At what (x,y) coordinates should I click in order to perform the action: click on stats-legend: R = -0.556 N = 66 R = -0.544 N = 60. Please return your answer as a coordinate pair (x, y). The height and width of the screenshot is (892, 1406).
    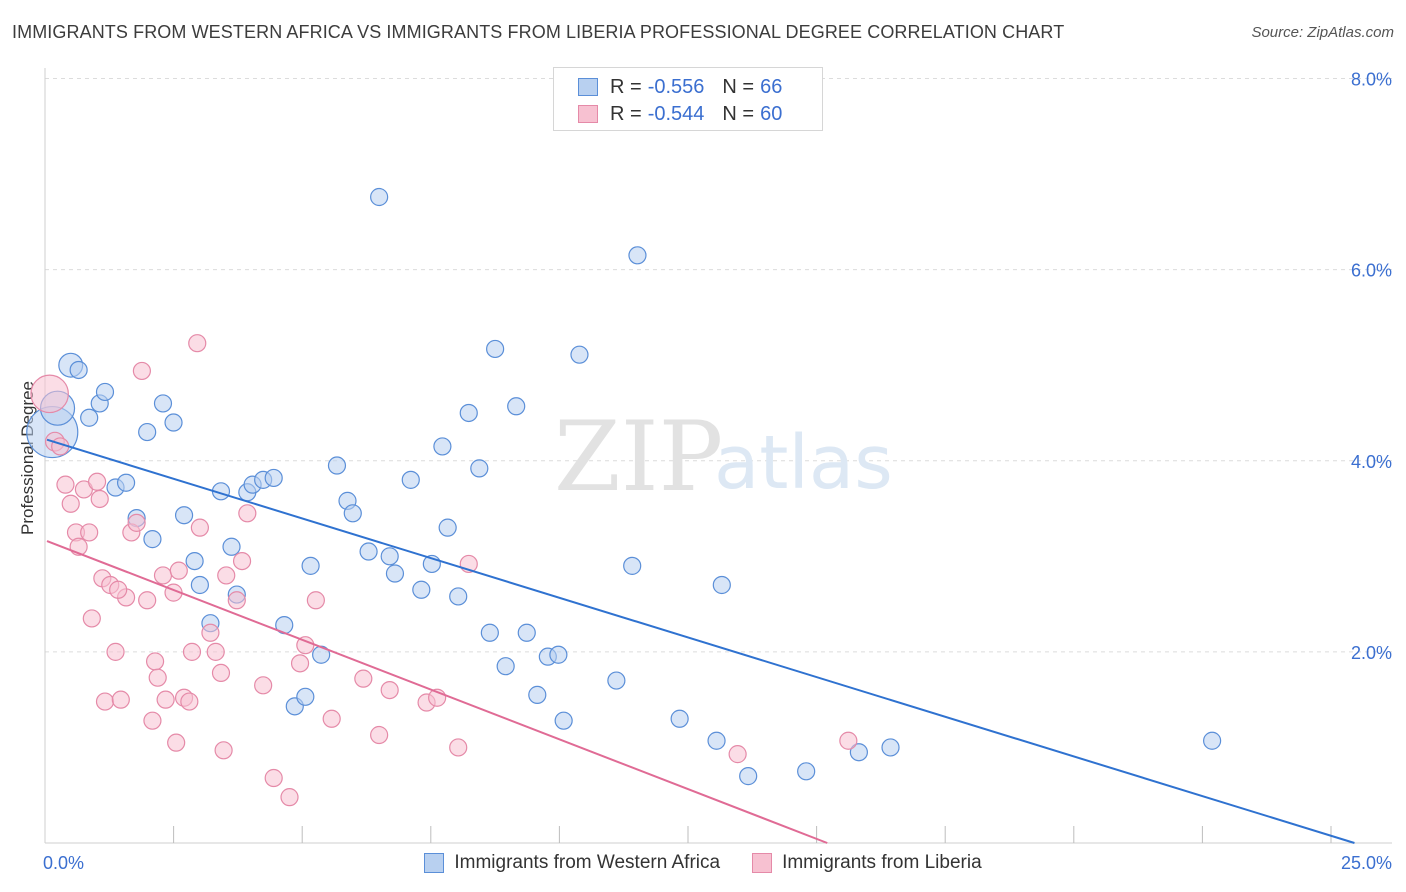
    Looking at the image, I should click on (688, 99).